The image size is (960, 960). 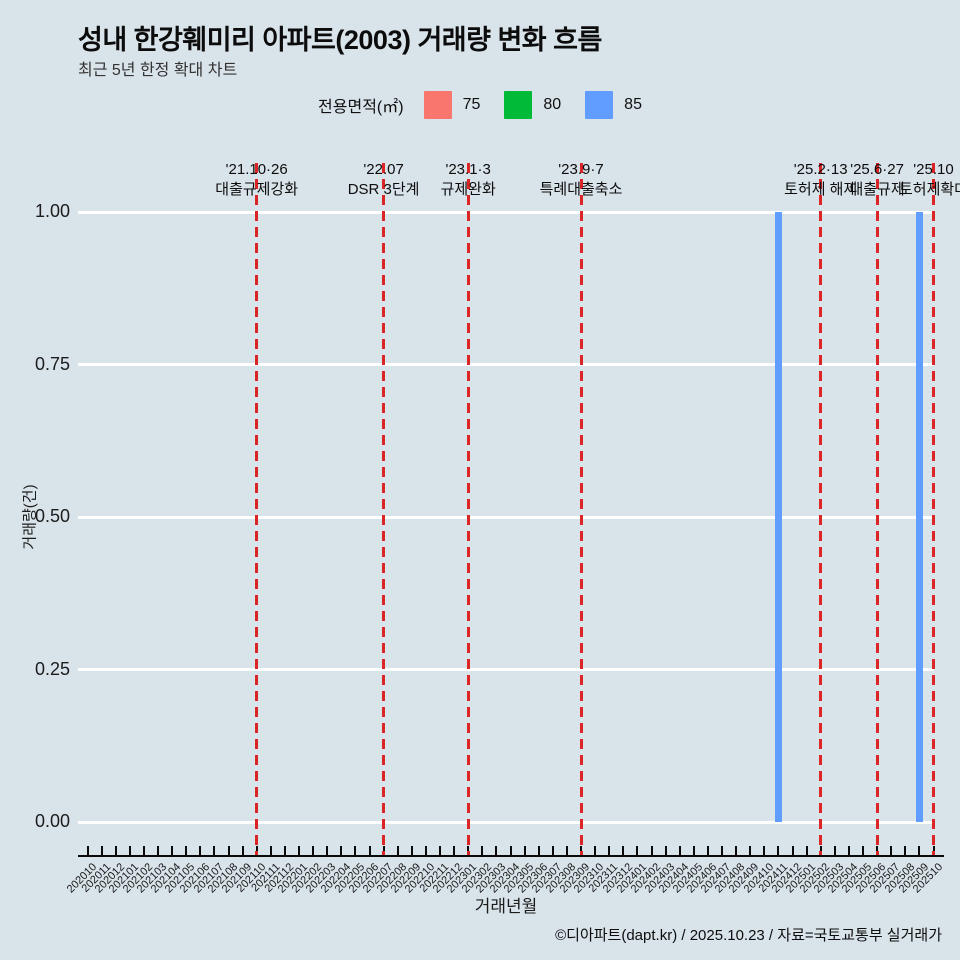 What do you see at coordinates (52, 516) in the screenshot?
I see `y-tick-label: 0.50` at bounding box center [52, 516].